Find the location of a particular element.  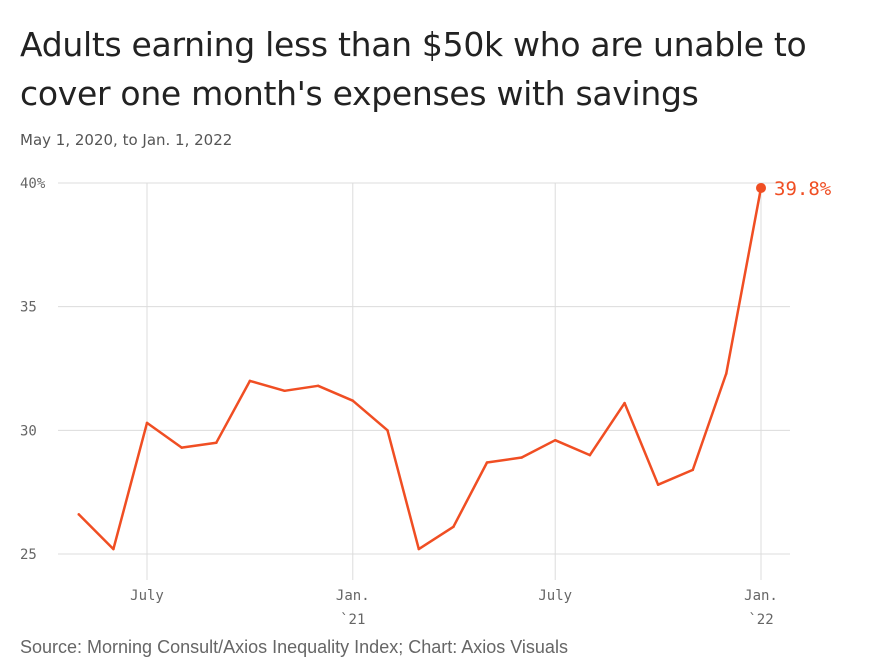

chart-subtitle: May 1, 2020, to Jan. 1, 2022 is located at coordinates (126, 140).